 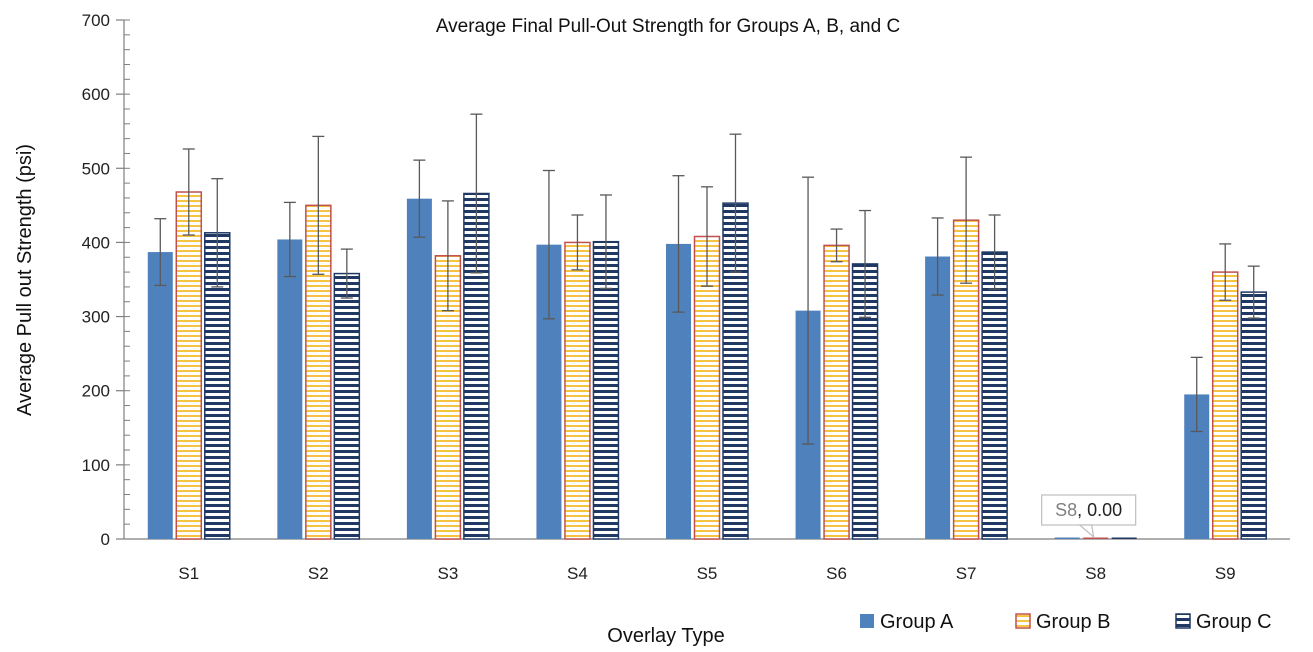 I want to click on callout-pointer, so click(x=1086, y=531).